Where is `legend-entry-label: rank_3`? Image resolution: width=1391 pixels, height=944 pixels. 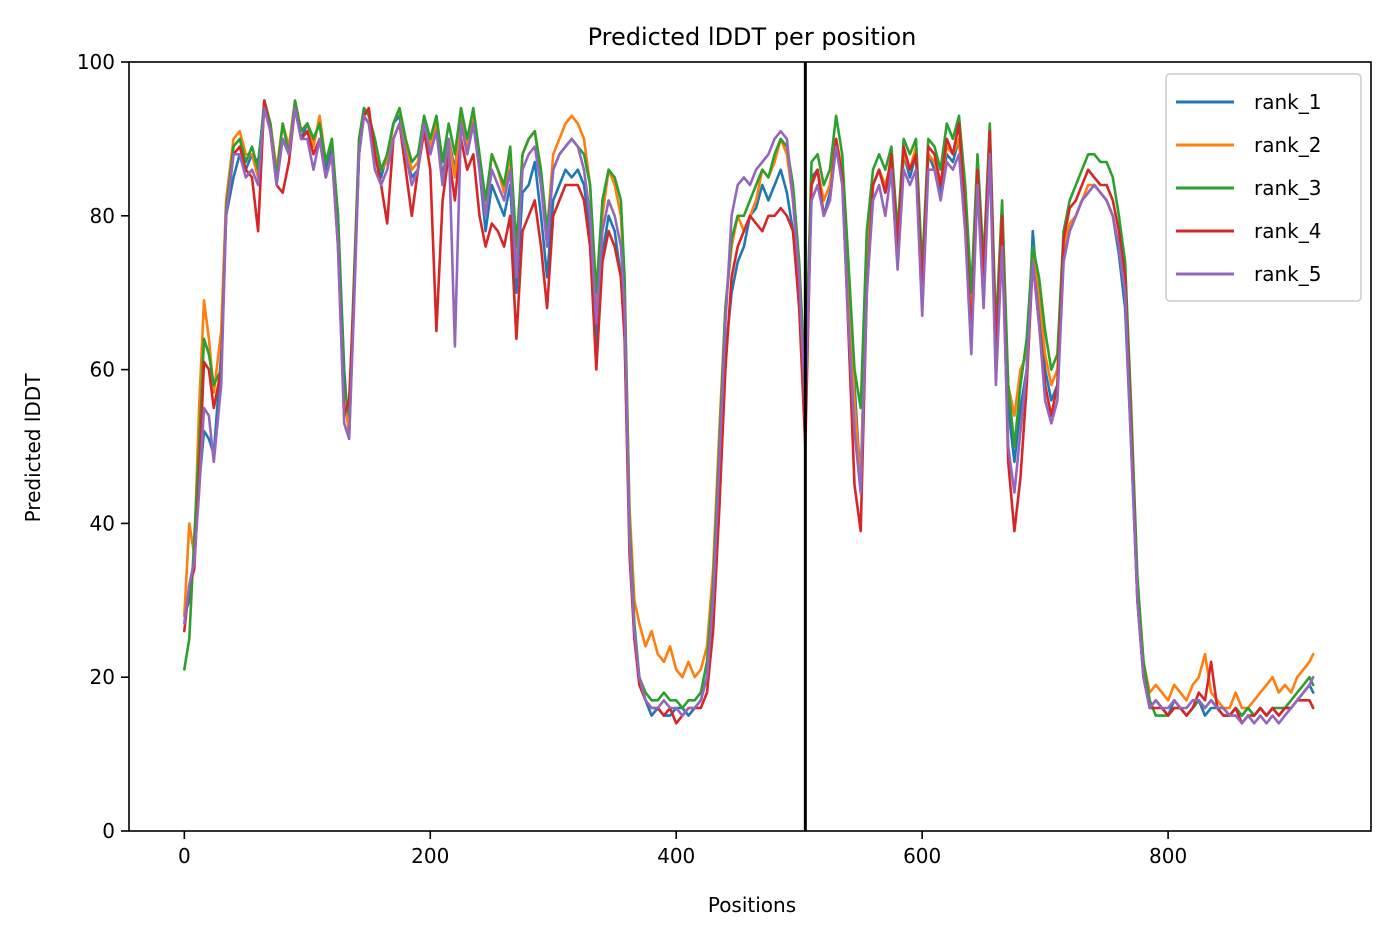 legend-entry-label: rank_3 is located at coordinates (1287, 188).